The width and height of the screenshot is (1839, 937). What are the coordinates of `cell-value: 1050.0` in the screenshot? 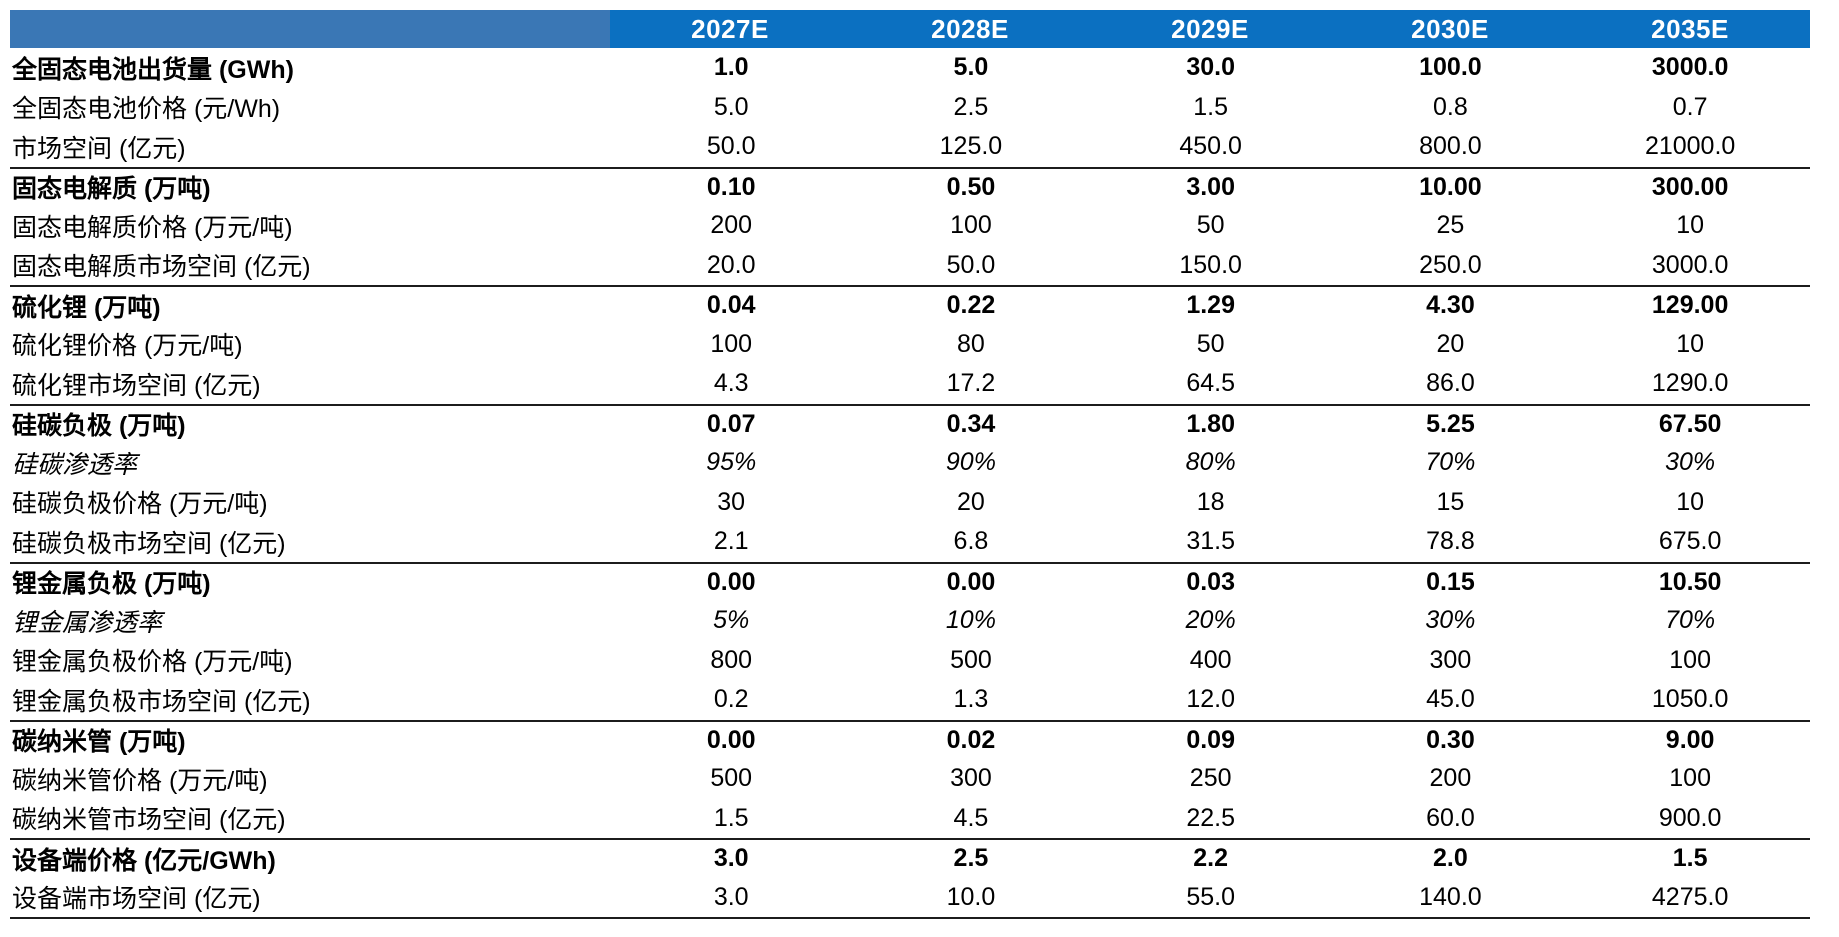 It's located at (1690, 699).